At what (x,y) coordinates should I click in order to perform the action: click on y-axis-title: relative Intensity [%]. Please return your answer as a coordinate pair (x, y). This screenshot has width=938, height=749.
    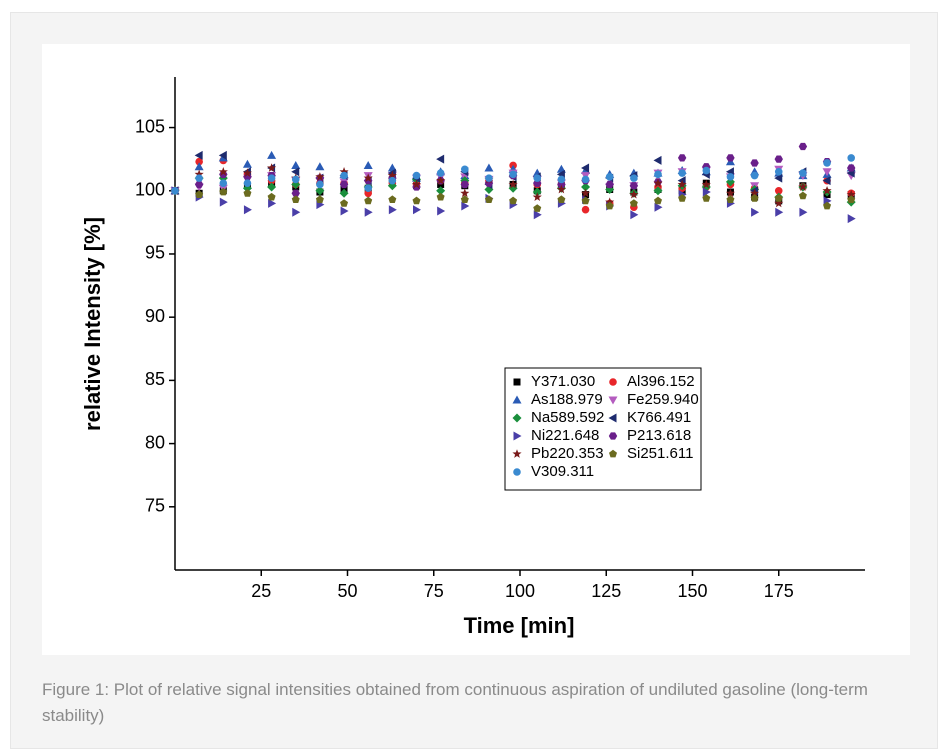
    Looking at the image, I should click on (92, 324).